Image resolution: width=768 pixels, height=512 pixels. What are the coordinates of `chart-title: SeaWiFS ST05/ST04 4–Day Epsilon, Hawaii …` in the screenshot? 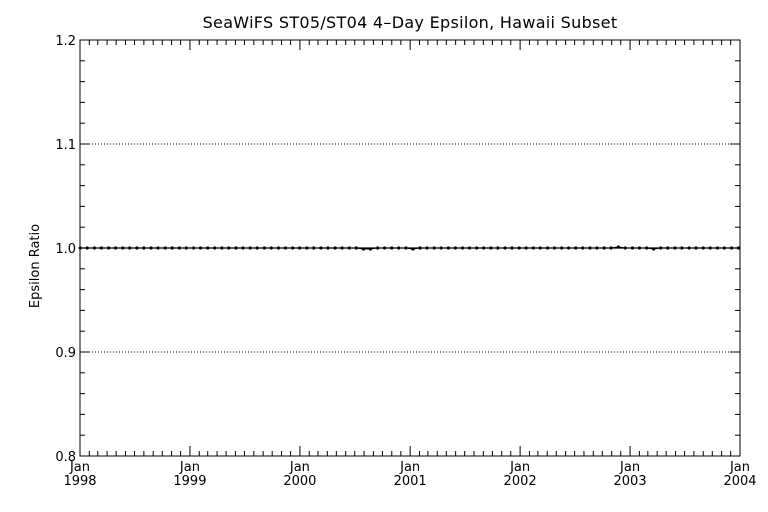 It's located at (410, 22).